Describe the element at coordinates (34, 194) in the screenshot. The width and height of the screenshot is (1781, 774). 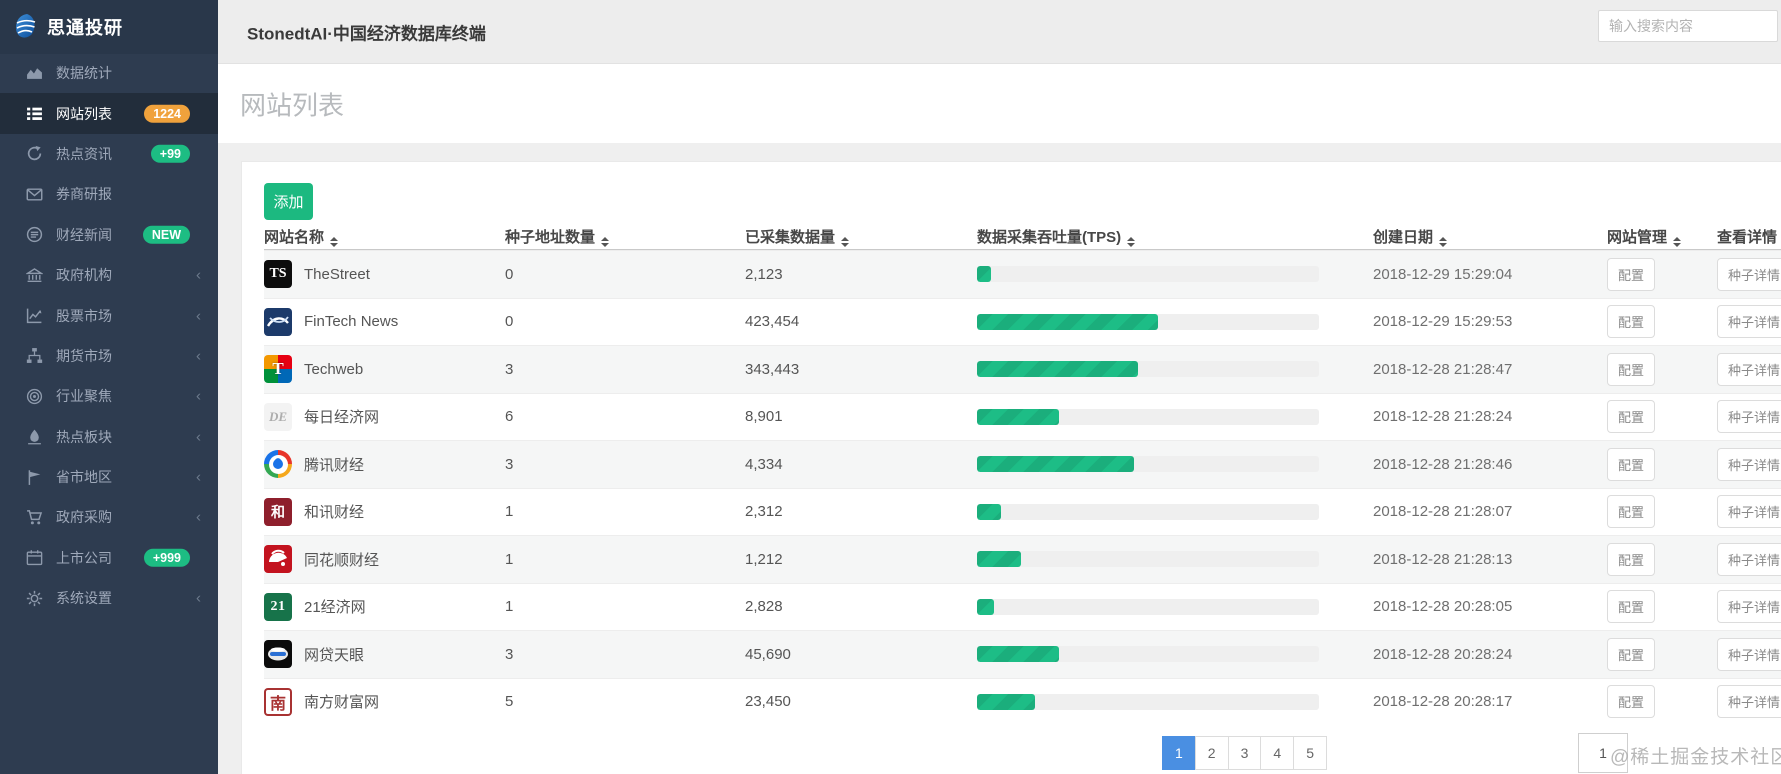
I see `envelope-icon` at that location.